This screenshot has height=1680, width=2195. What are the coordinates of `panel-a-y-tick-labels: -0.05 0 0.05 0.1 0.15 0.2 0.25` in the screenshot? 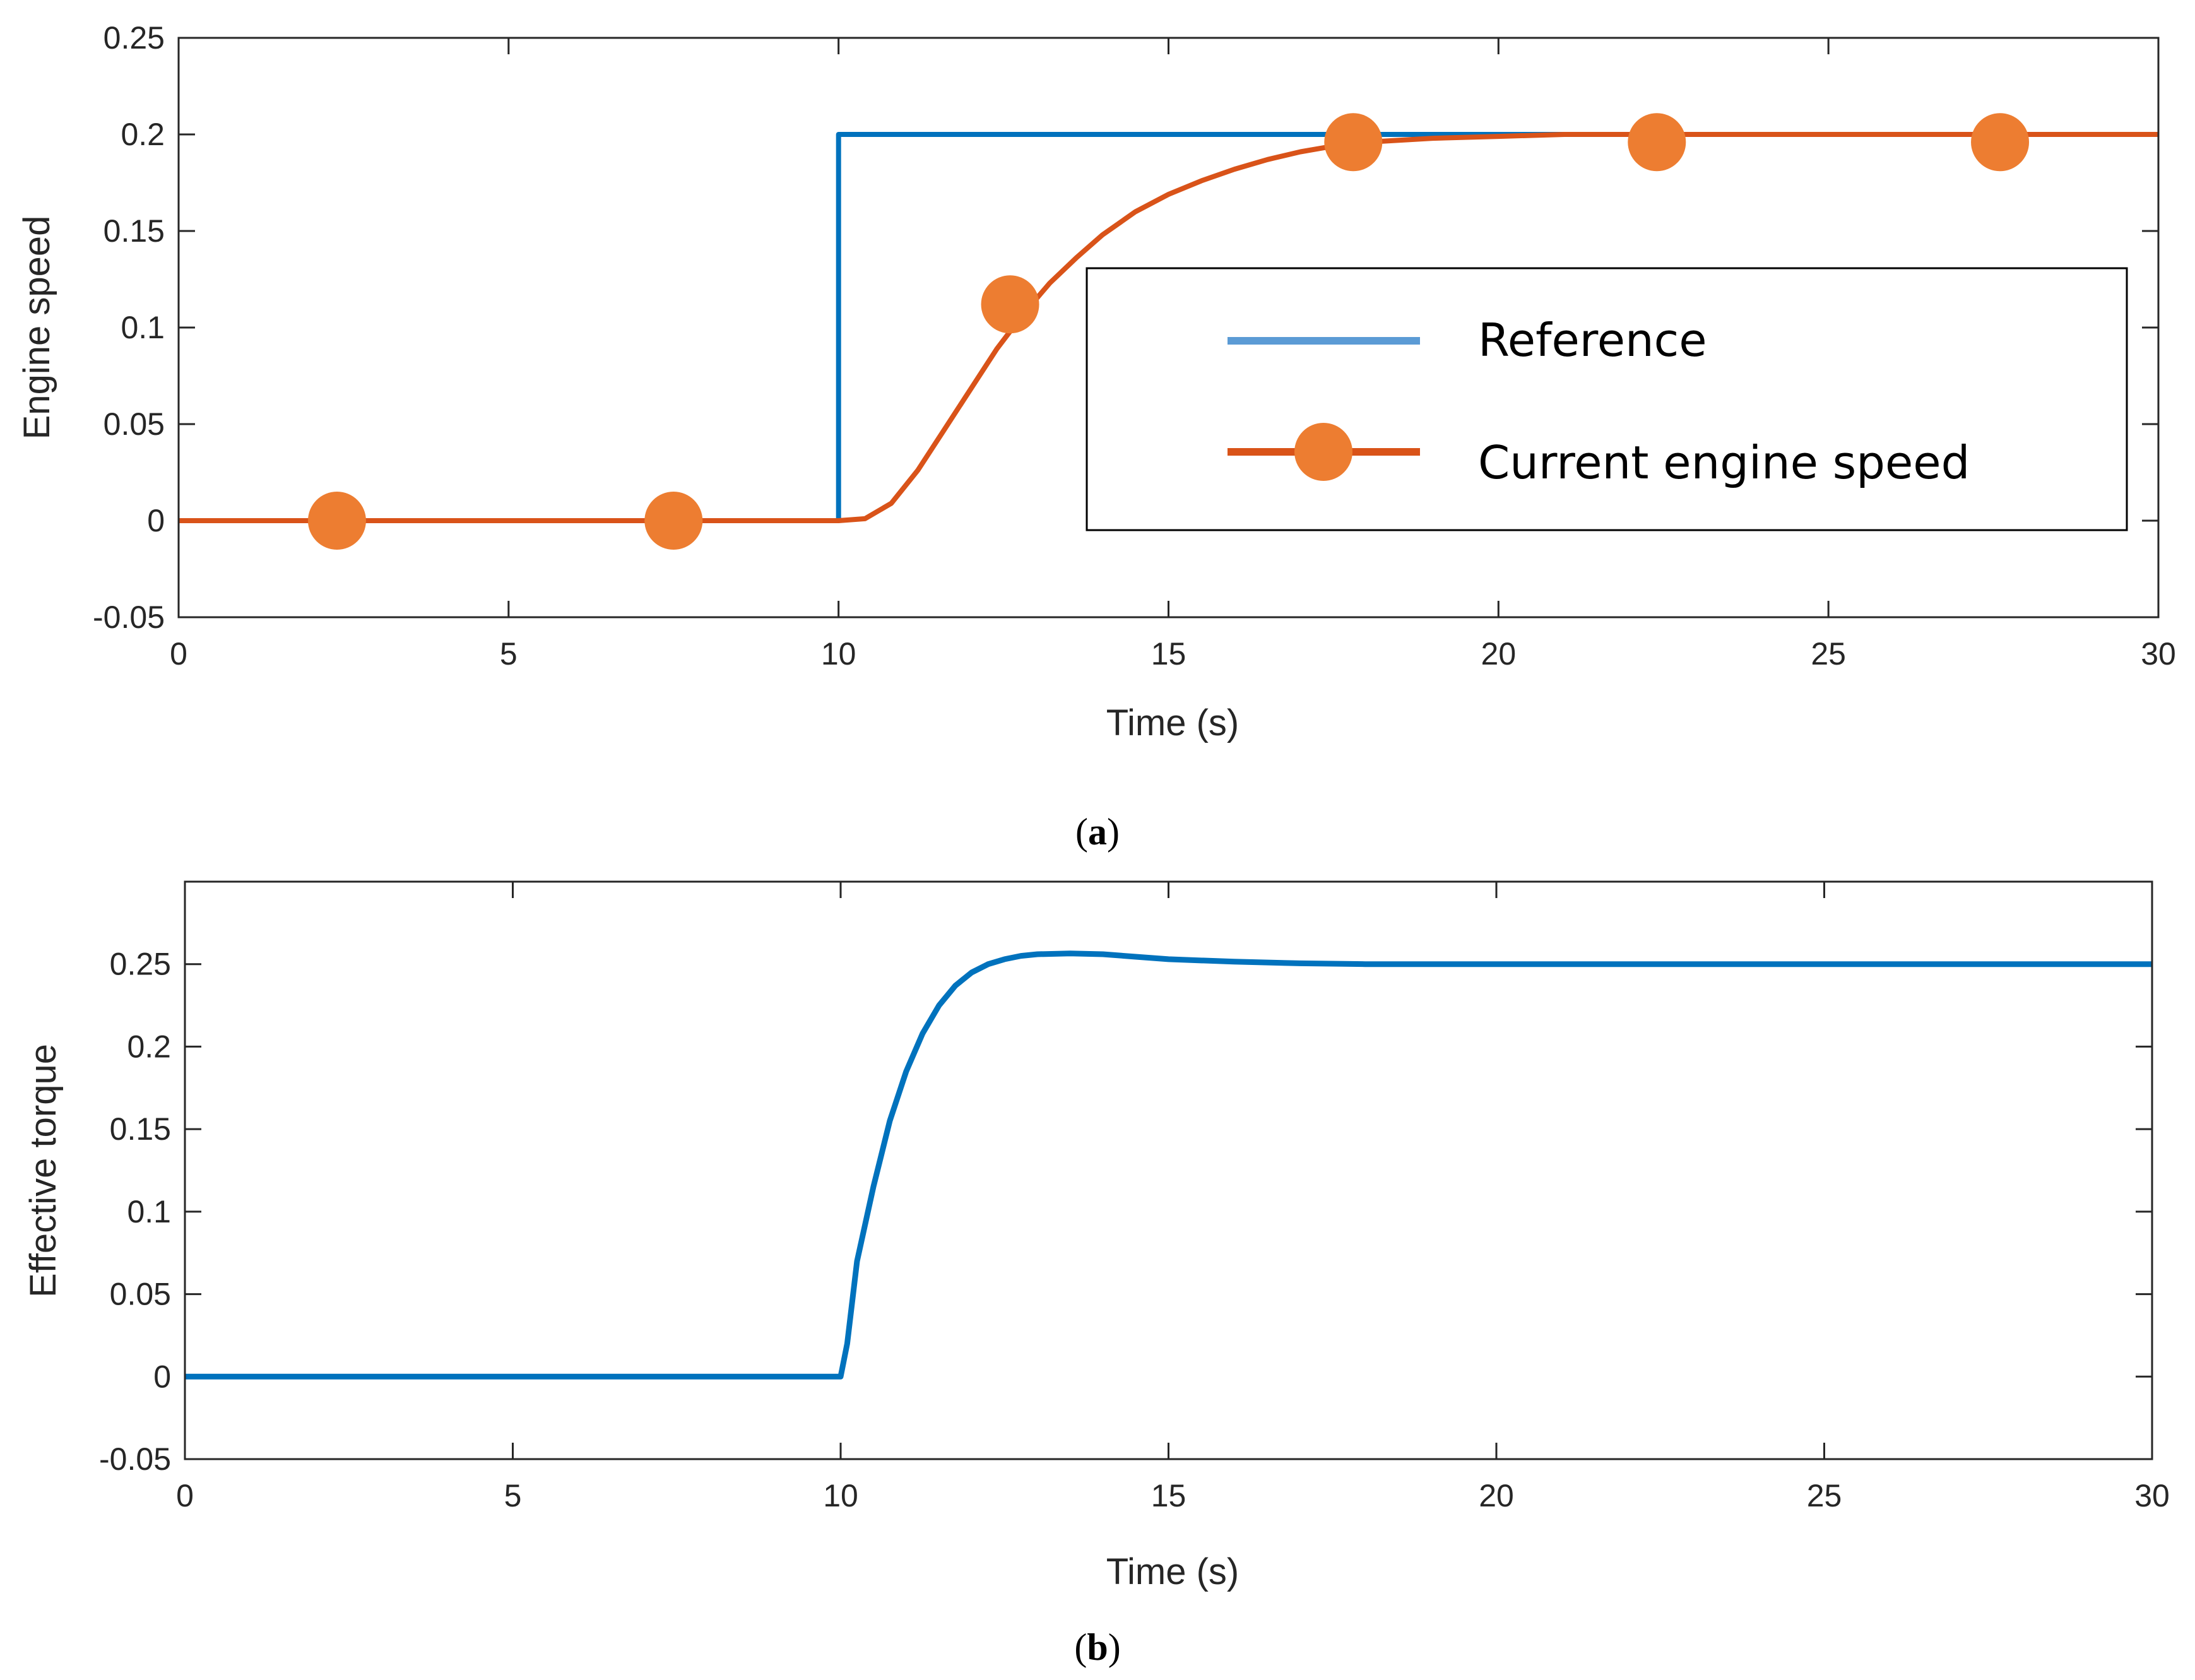 It's located at (129, 327).